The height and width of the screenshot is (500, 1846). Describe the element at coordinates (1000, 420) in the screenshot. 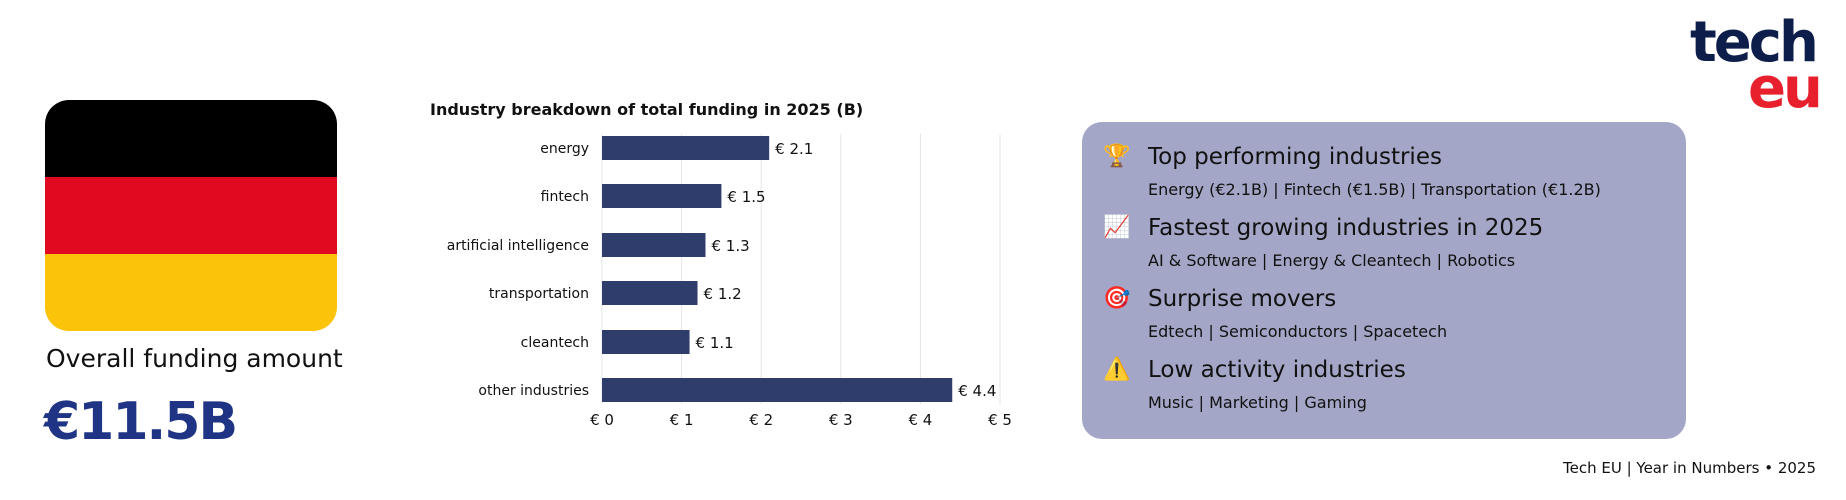

I see `x-tick-label: € 5` at that location.